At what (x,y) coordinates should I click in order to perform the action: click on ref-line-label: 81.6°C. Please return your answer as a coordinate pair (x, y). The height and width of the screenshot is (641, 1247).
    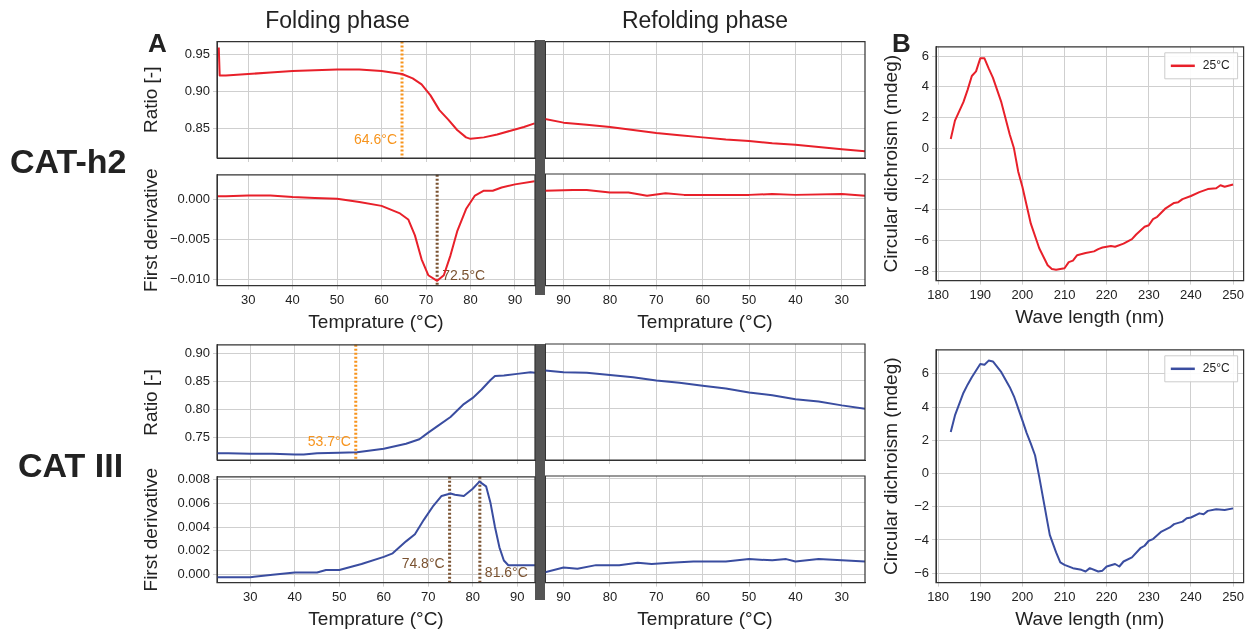
    Looking at the image, I should click on (506, 572).